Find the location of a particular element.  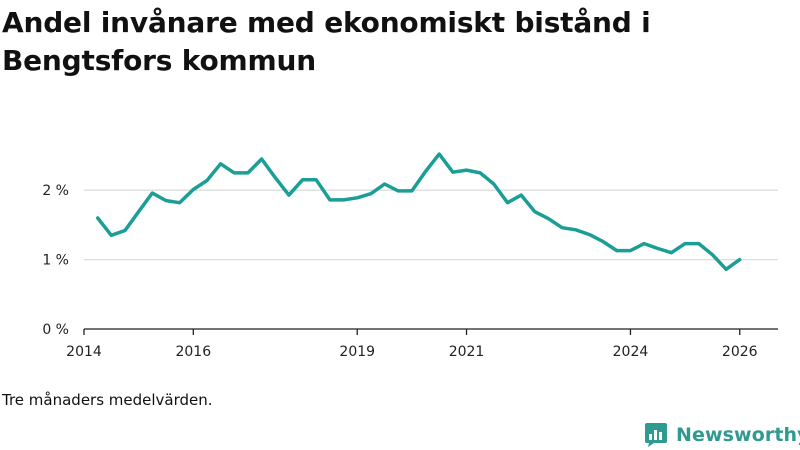

x-tick-label: 2019 is located at coordinates (357, 352).